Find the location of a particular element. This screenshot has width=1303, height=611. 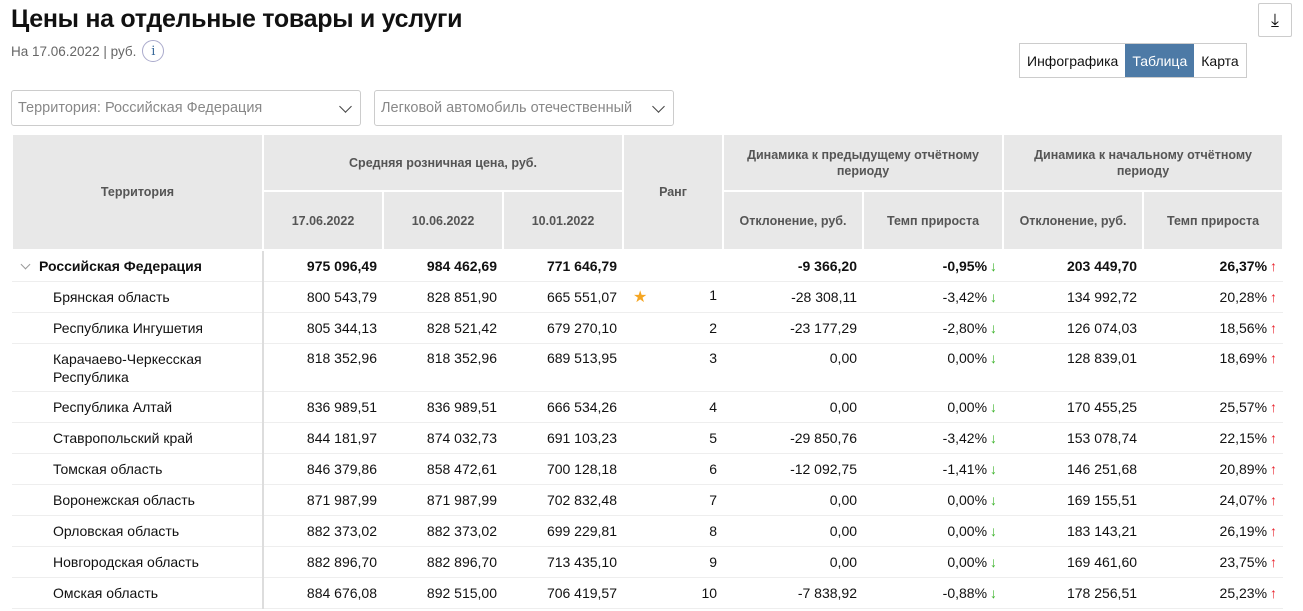

info-icon: i is located at coordinates (153, 51).